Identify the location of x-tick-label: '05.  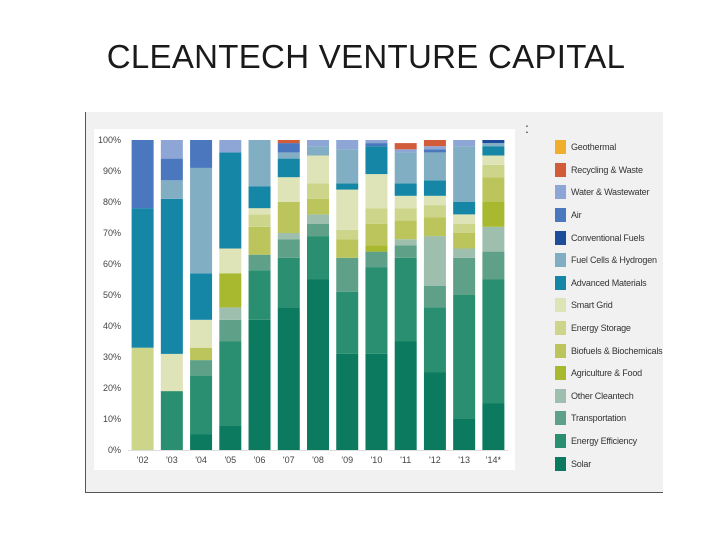
(230, 460).